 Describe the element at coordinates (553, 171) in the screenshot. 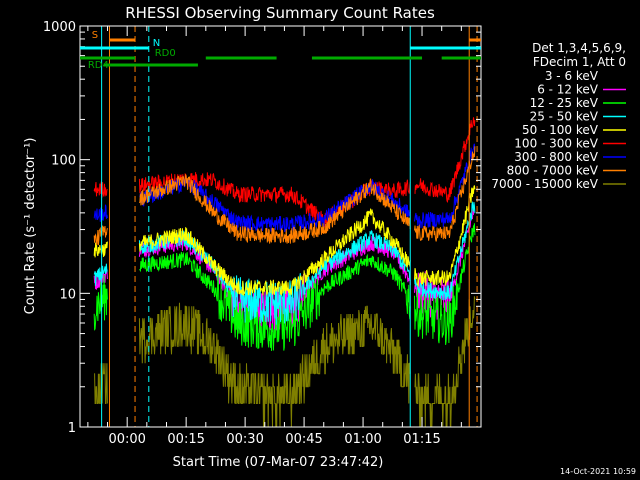

I see `legend-label-7: 800 - 7000 keV` at that location.